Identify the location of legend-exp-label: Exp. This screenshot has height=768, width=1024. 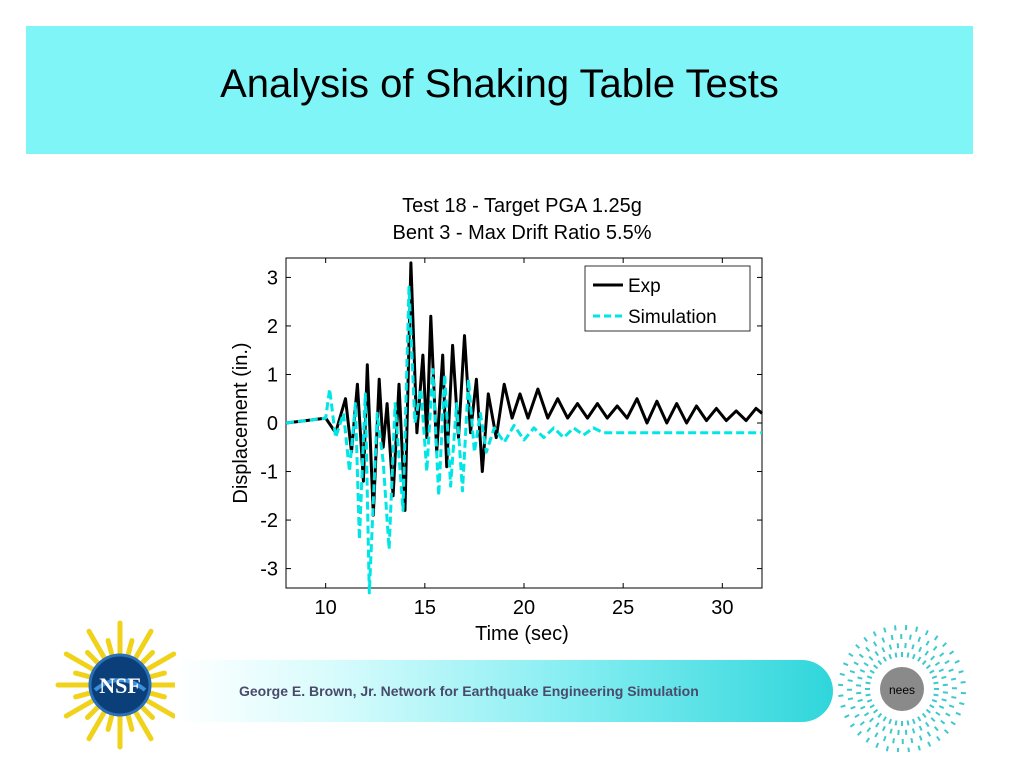
(644, 286).